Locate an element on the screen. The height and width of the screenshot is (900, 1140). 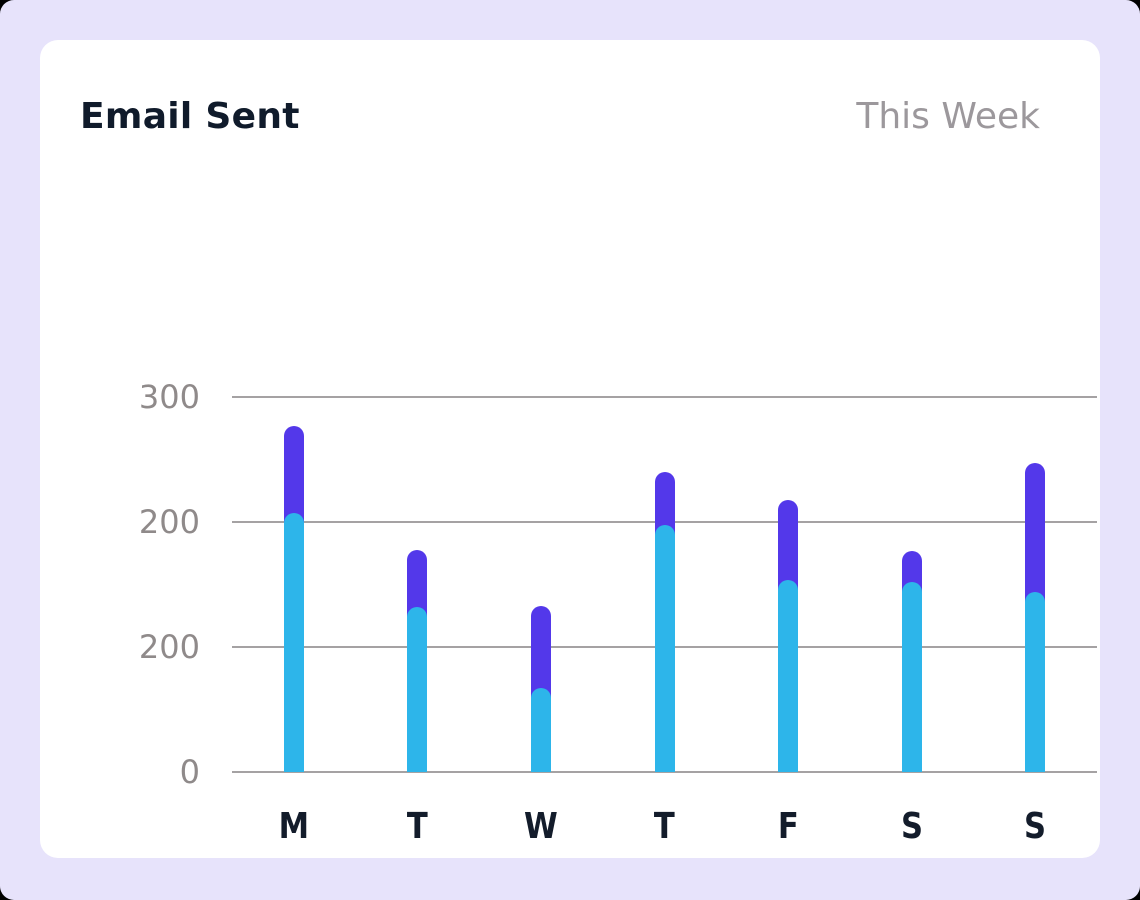
period-label: This Week is located at coordinates (948, 116).